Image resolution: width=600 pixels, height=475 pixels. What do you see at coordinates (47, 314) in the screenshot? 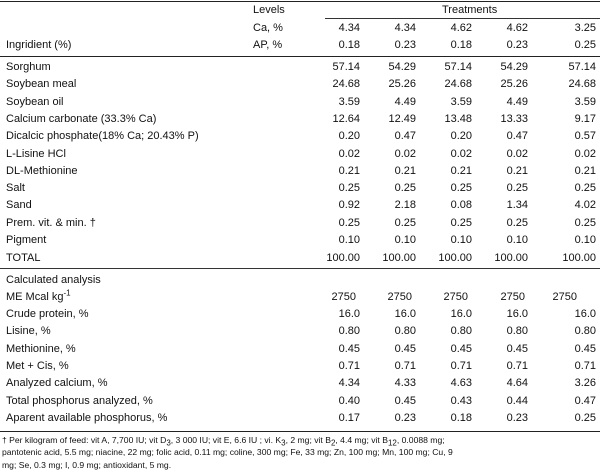
I see `analysis-name: Crude protein, %` at bounding box center [47, 314].